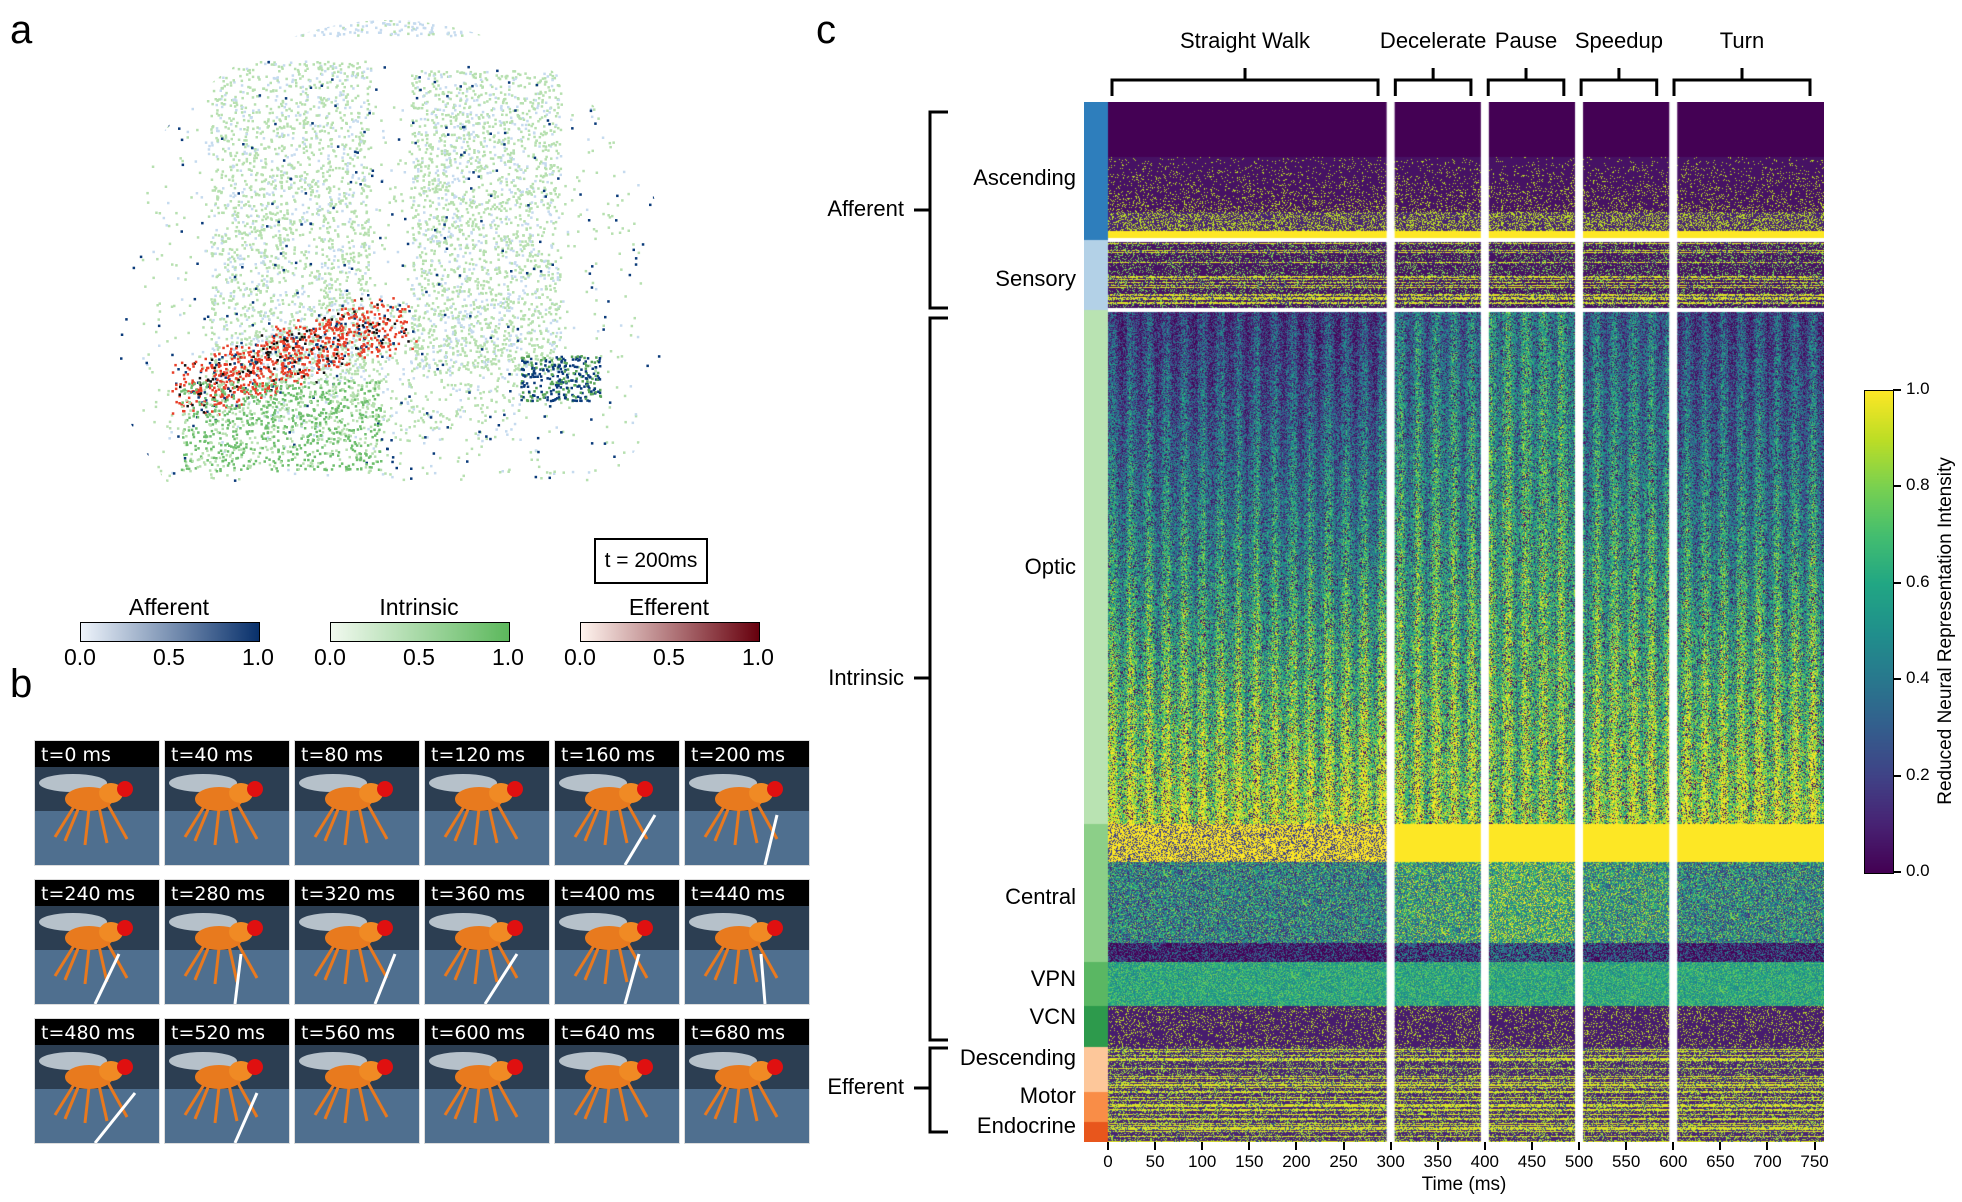 The width and height of the screenshot is (1962, 1202). I want to click on x-tick-label: 100, so click(1202, 1161).